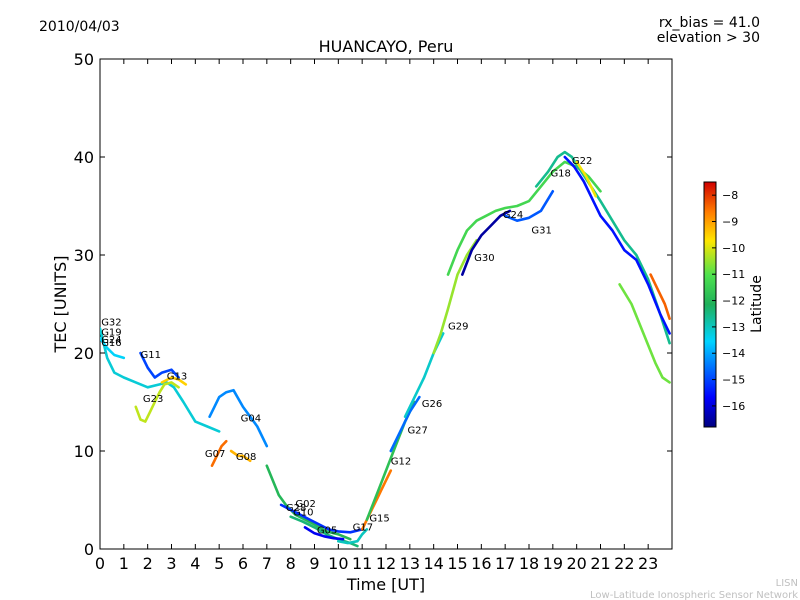 This screenshot has height=600, width=800. I want to click on x-axis-label: Time [UT], so click(385, 584).